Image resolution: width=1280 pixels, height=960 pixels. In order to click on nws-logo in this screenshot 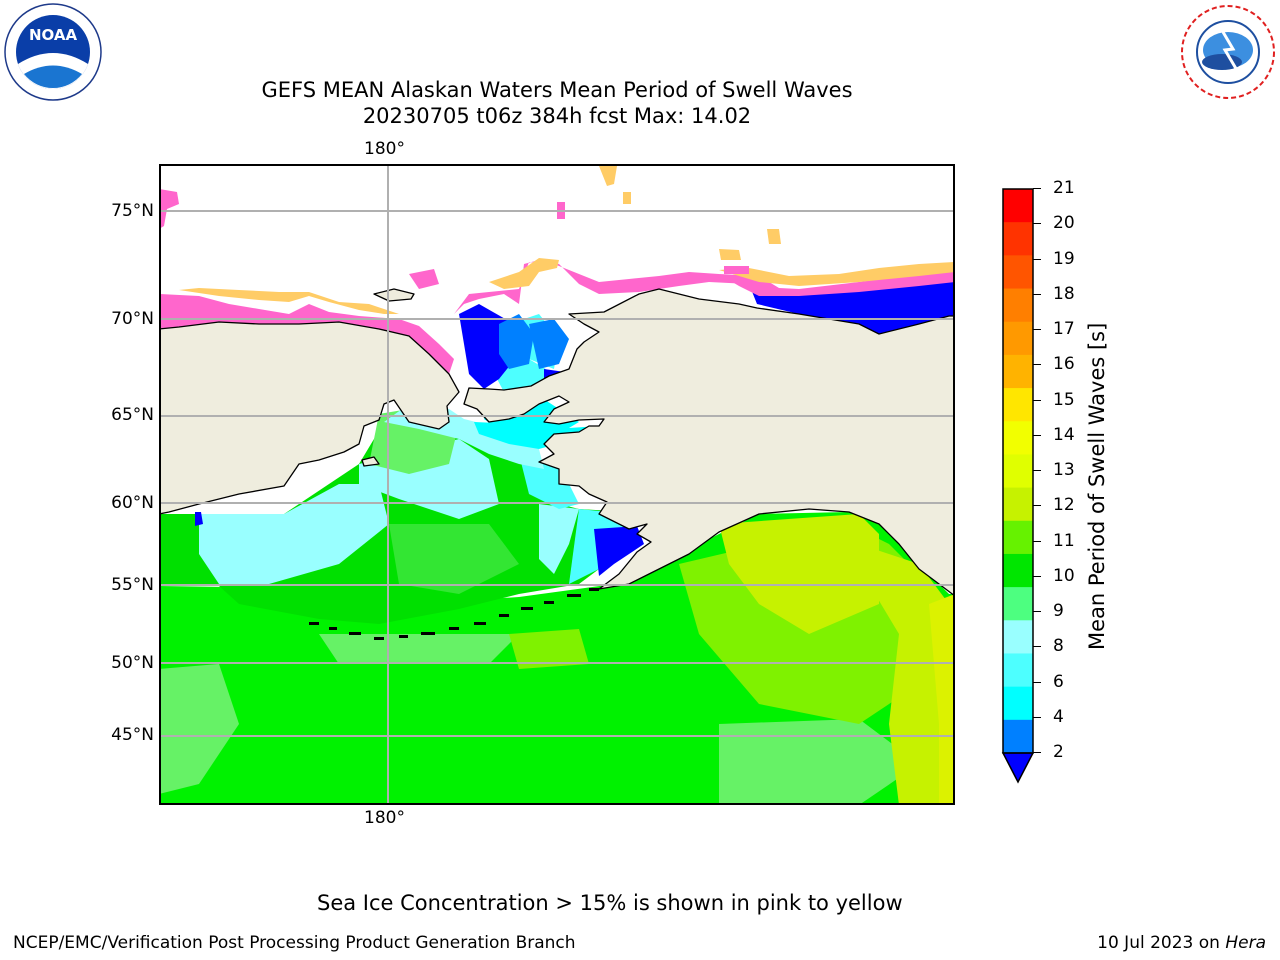, I will do `click(1228, 52)`.